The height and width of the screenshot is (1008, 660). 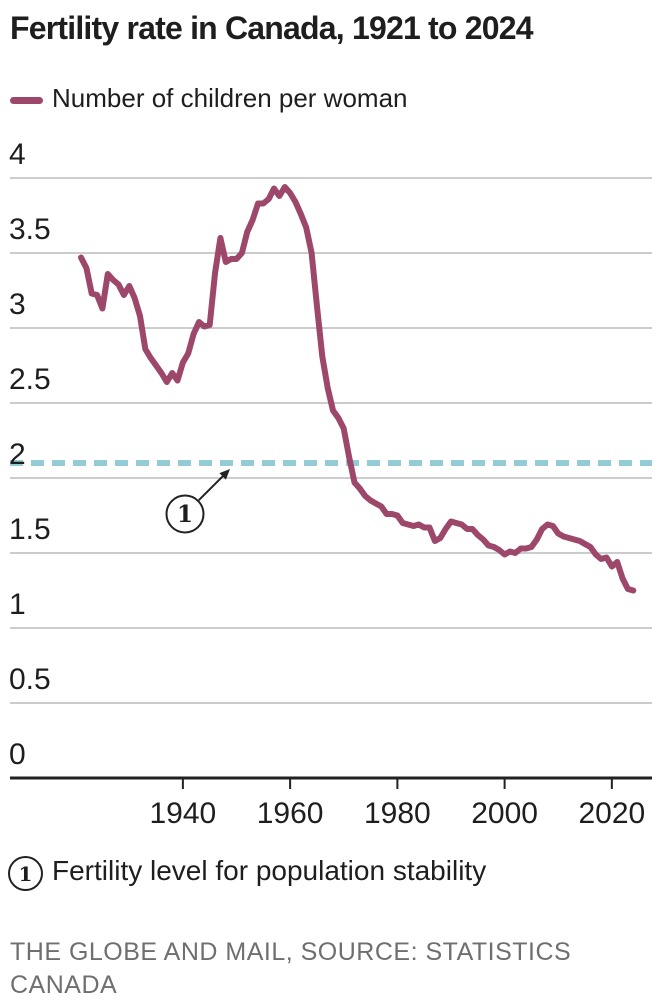 I want to click on y-axis-label-1: 1, so click(x=17, y=604).